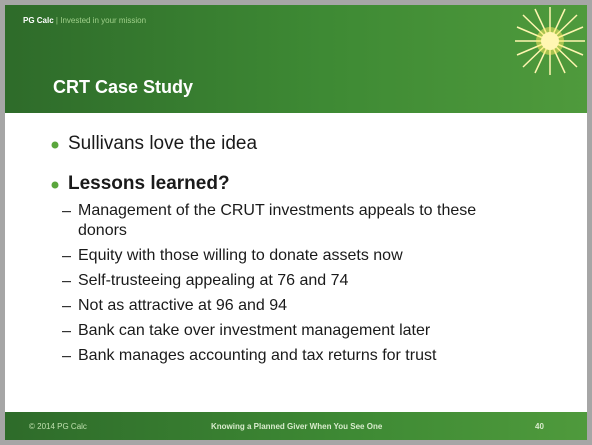 The image size is (592, 445). Describe the element at coordinates (550, 41) in the screenshot. I see `starburst` at that location.